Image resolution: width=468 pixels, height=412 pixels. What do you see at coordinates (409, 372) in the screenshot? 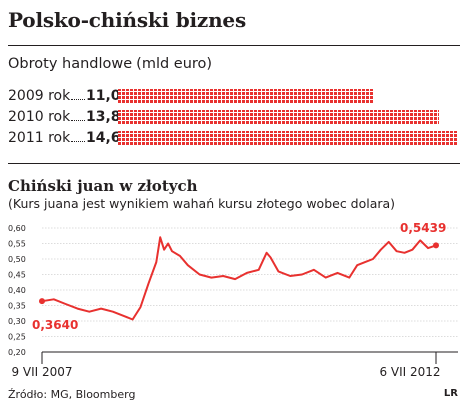
I see `x-tick-label-end: 6 VII 2012` at bounding box center [409, 372].